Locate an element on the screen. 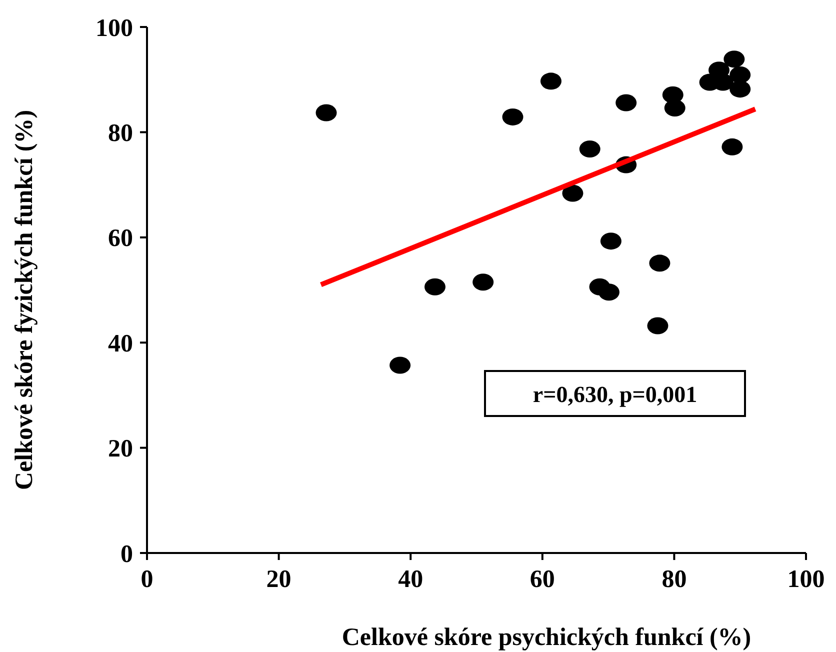  x-tick-label: 80 is located at coordinates (674, 579).